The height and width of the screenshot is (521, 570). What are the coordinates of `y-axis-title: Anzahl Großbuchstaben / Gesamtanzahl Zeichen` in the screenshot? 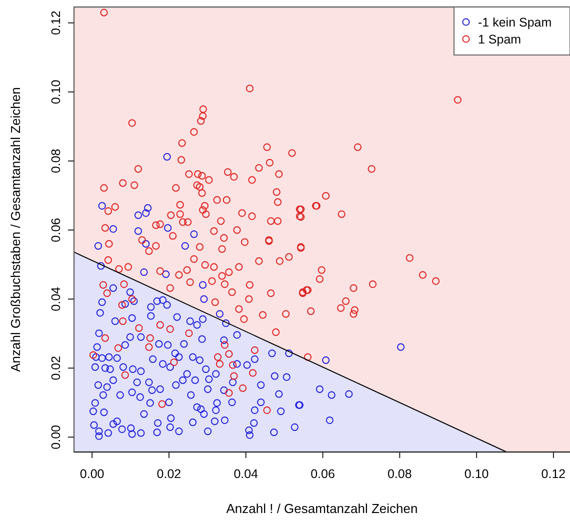 It's located at (15, 229).